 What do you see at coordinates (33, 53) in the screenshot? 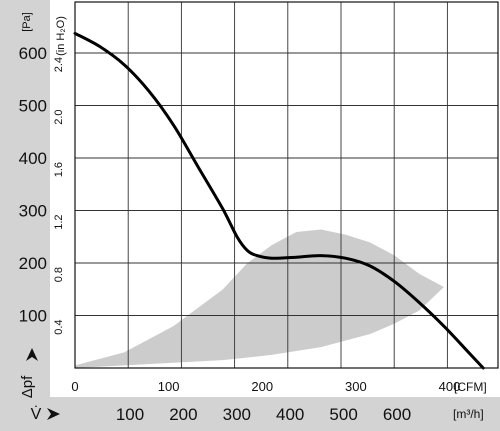
I see `y-tick-label-pa: 600` at bounding box center [33, 53].